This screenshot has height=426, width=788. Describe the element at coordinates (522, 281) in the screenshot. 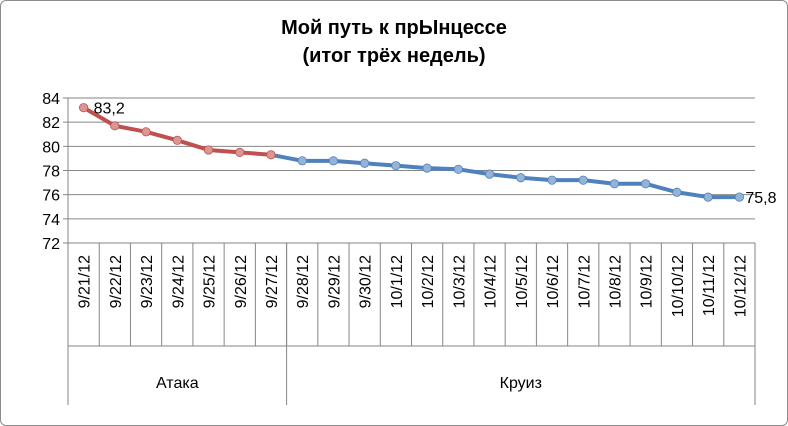

I see `x-tick-label: 10/5/12` at that location.